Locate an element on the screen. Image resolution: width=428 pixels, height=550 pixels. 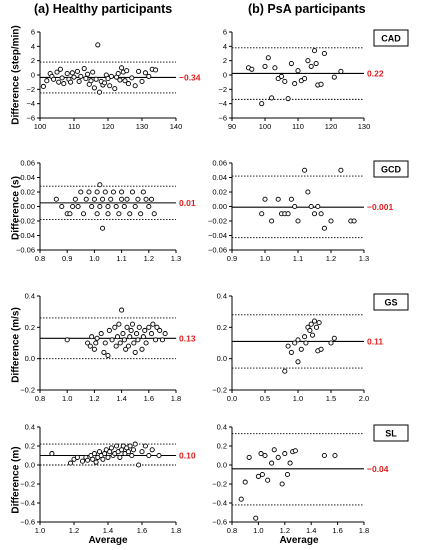
a2-xtick-label: 1.1 is located at coordinates (121, 258).